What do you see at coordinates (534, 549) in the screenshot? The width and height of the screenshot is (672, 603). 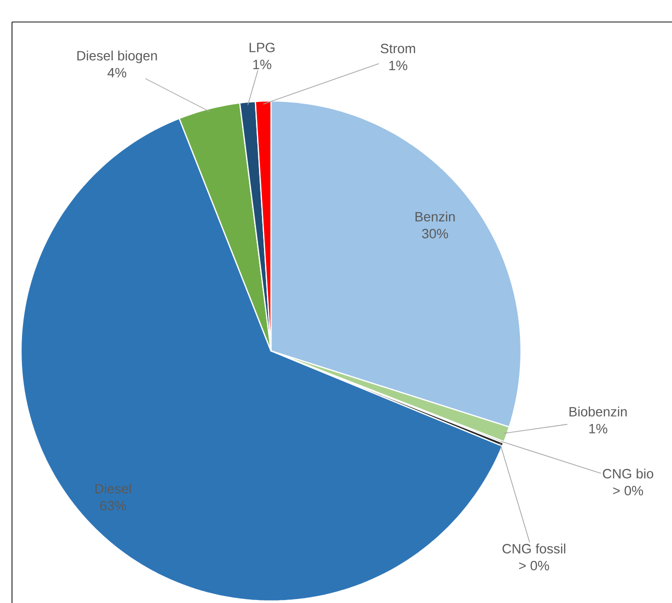 I see `slice-label: CNG fossil` at bounding box center [534, 549].